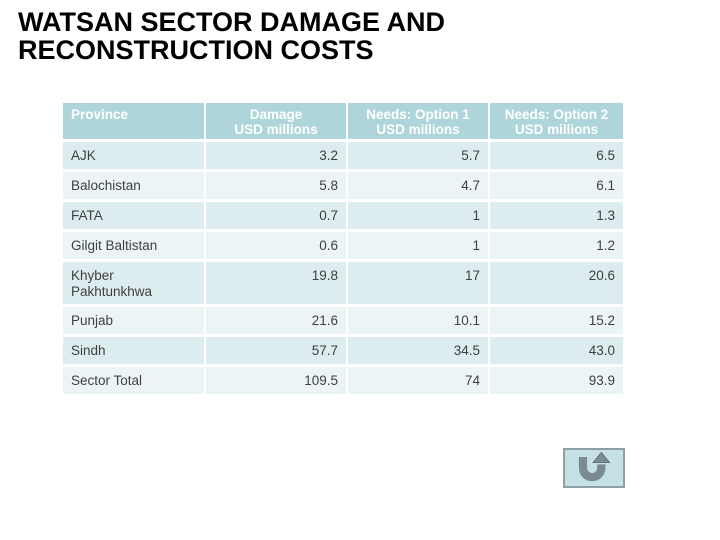 The width and height of the screenshot is (720, 540). What do you see at coordinates (276, 245) in the screenshot?
I see `damage-cell: 0.6` at bounding box center [276, 245].